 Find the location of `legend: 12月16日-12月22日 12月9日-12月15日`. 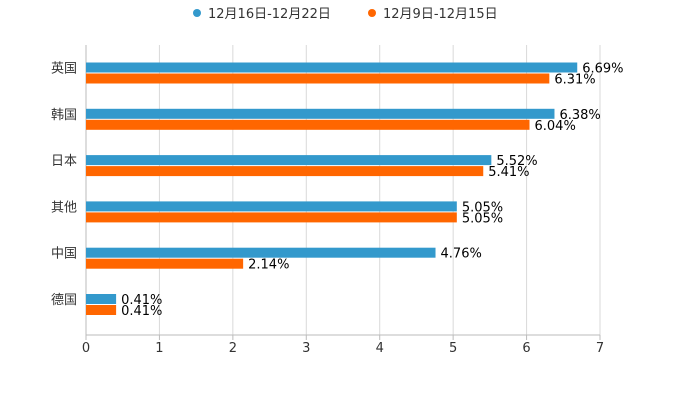

legend: 12月16日-12月22日 12月9日-12月15日 is located at coordinates (345, 14).